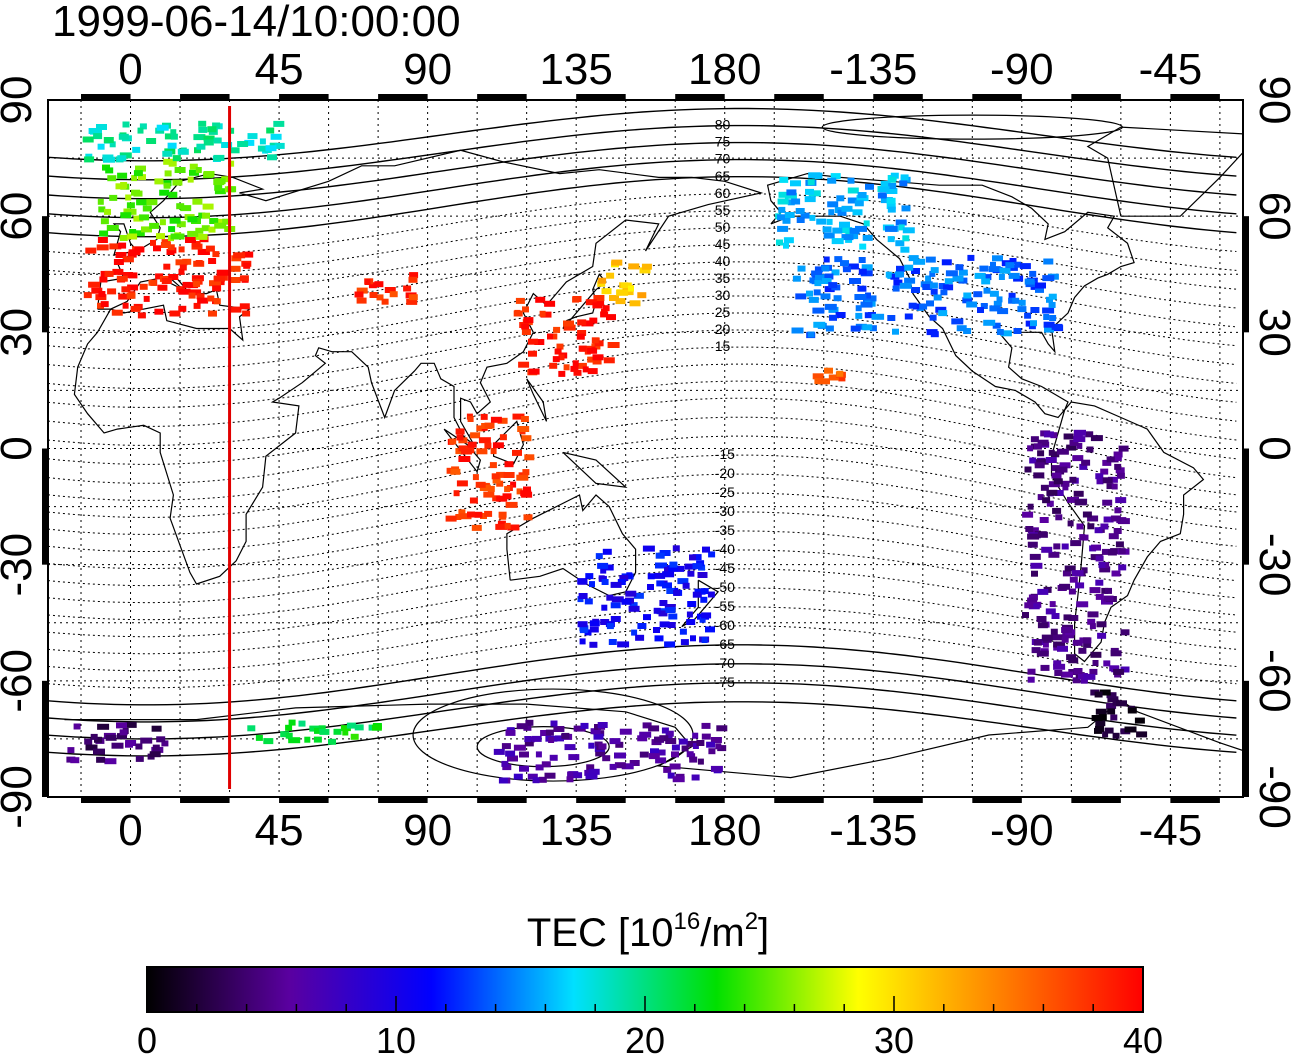 Image resolution: width=1292 pixels, height=1057 pixels. What do you see at coordinates (660, 830) in the screenshot?
I see `longitude-labels-bottom: 0 45 90 135 180 -135 -90 -45` at bounding box center [660, 830].